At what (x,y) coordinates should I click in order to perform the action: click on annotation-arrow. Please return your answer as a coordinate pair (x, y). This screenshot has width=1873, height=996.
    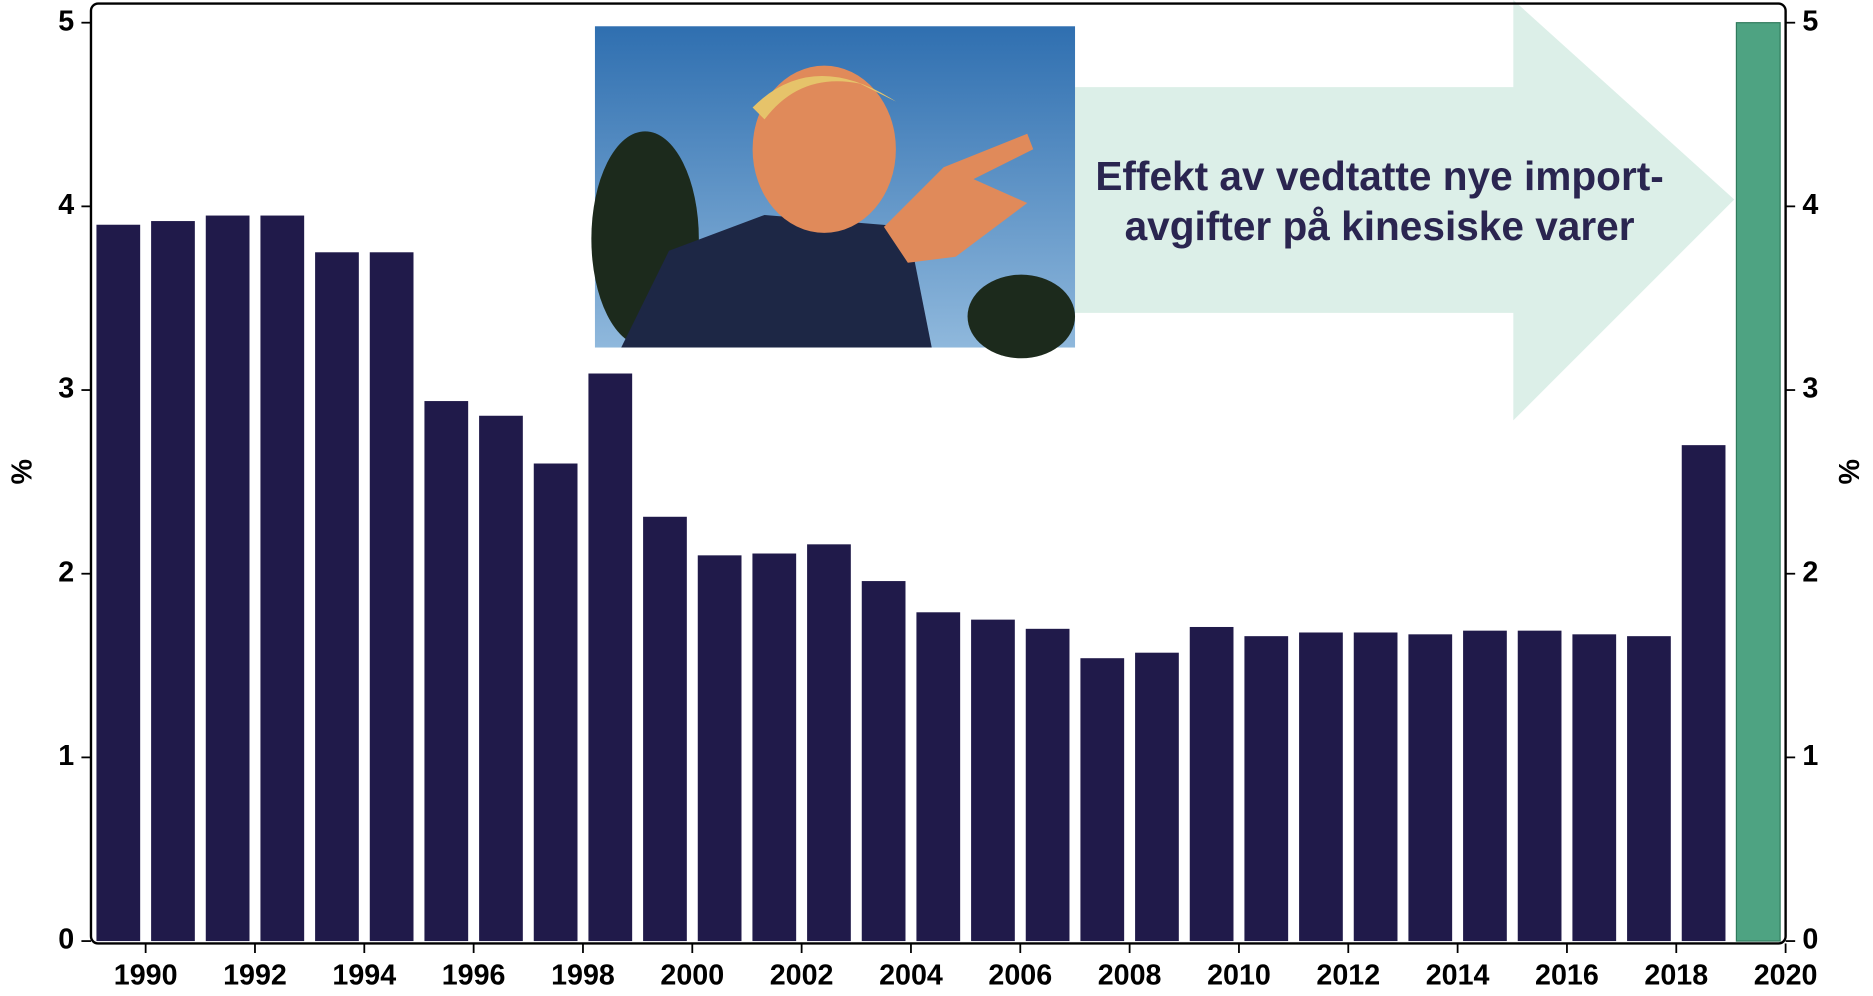
    Looking at the image, I should click on (1405, 210).